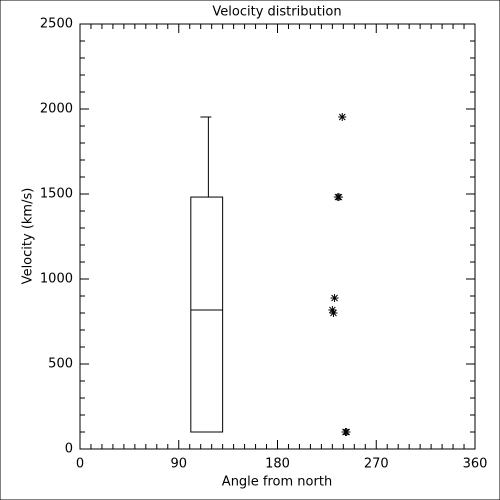 The height and width of the screenshot is (500, 500). Describe the element at coordinates (56, 279) in the screenshot. I see `y-tick-label: 1000` at that location.